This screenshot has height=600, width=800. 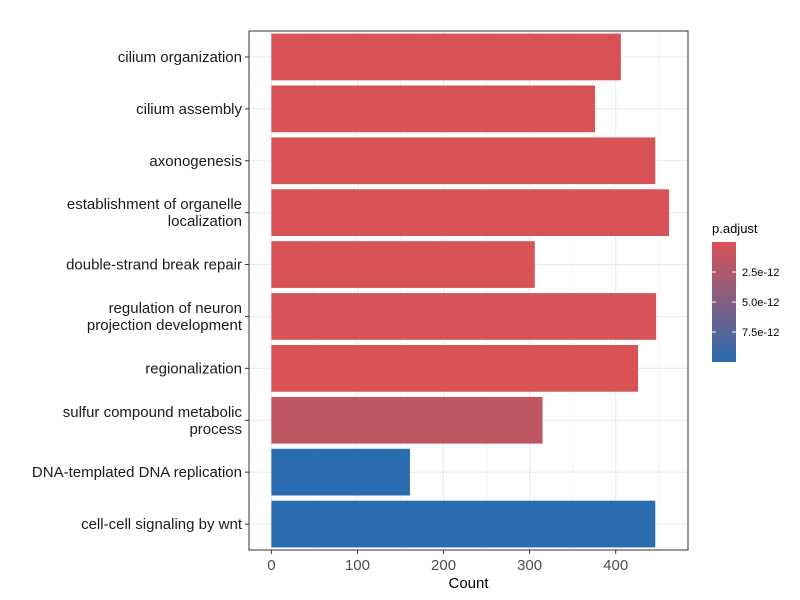 I want to click on x-tick-label: 100, so click(x=357, y=565).